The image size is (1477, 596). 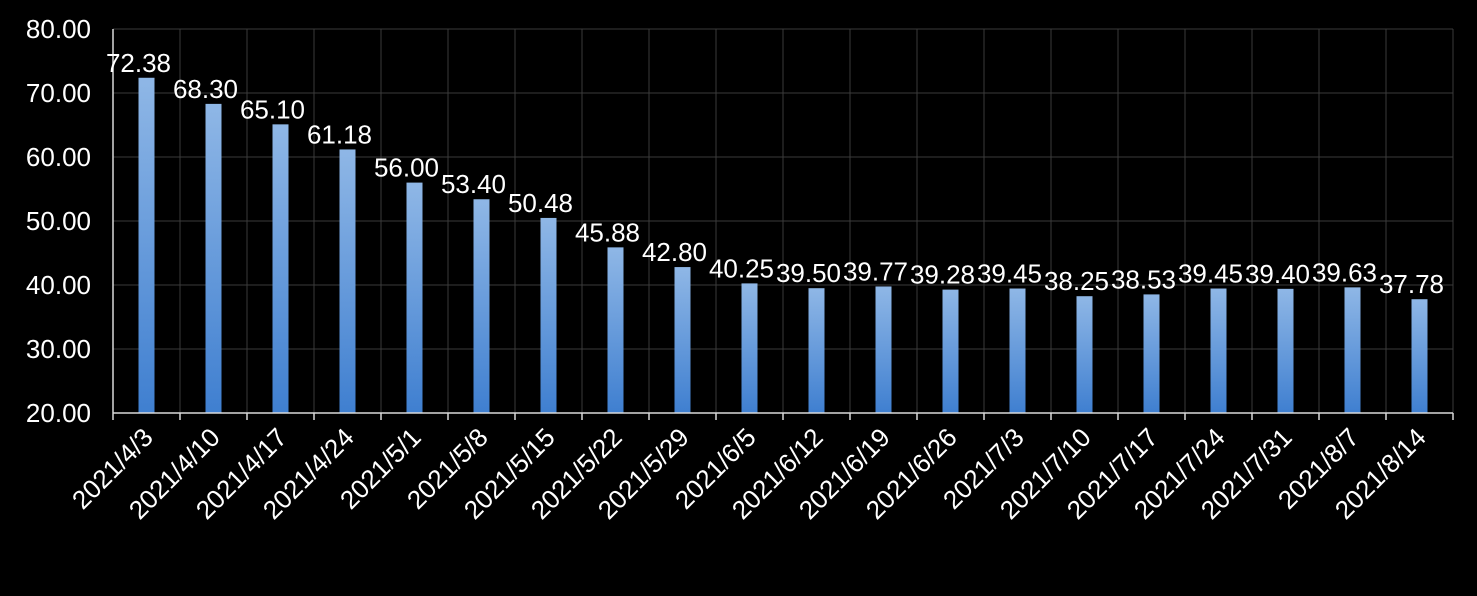 What do you see at coordinates (406, 168) in the screenshot?
I see `data-label: 56.00` at bounding box center [406, 168].